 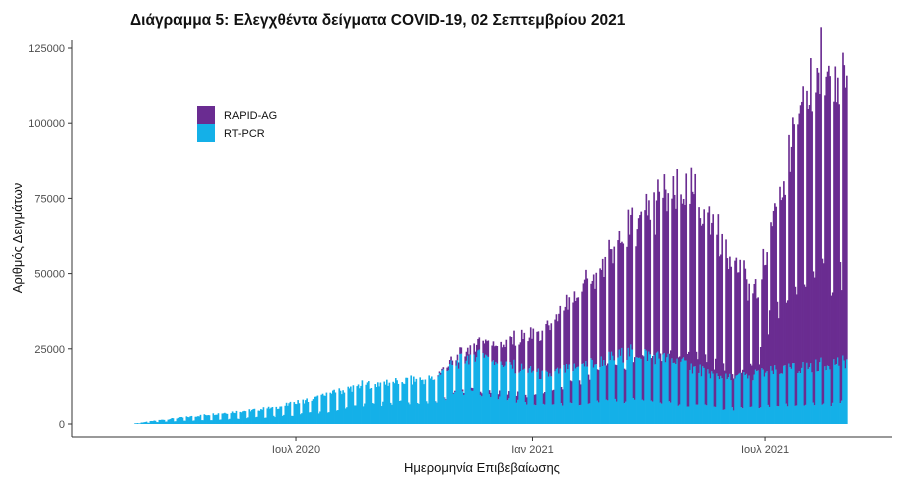 I want to click on legend-swatch-rt-pcr, so click(x=206, y=133).